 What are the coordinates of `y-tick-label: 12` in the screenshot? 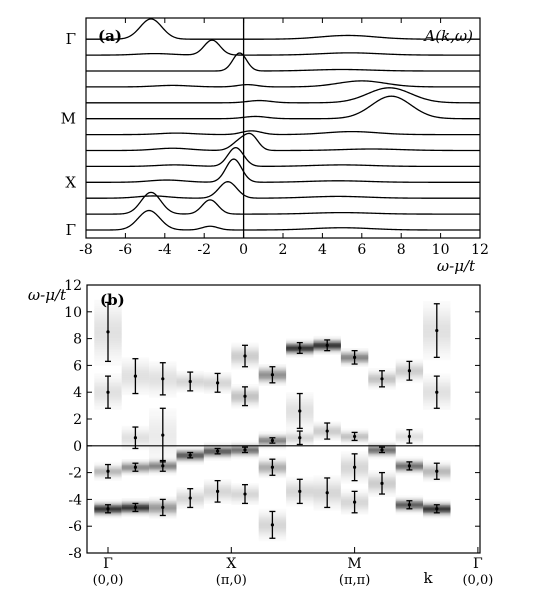 It's located at (73, 286).